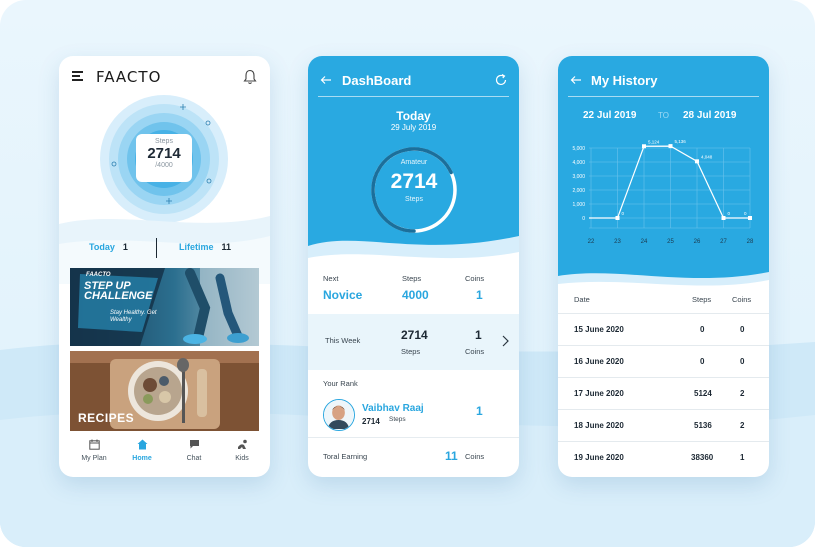 This screenshot has height=547, width=815. What do you see at coordinates (599, 393) in the screenshot?
I see `row-date: 17 June 2020` at bounding box center [599, 393].